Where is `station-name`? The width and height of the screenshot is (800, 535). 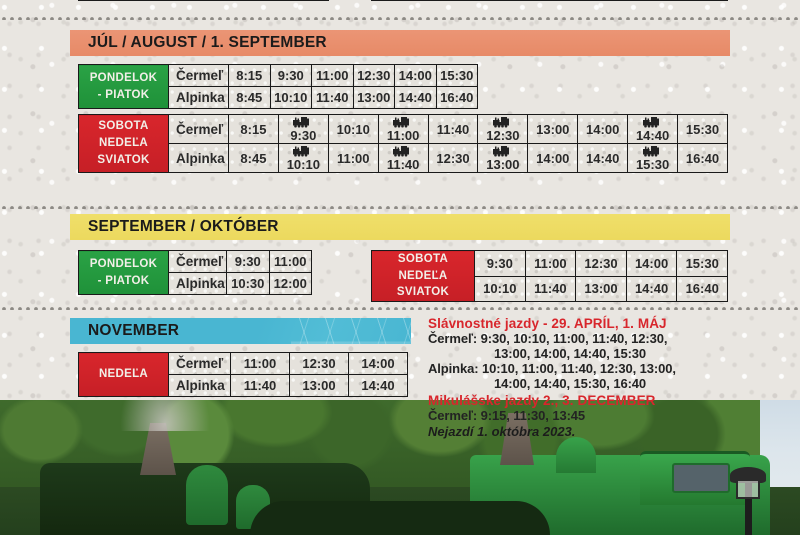
station-name is located at coordinates (197, 0).